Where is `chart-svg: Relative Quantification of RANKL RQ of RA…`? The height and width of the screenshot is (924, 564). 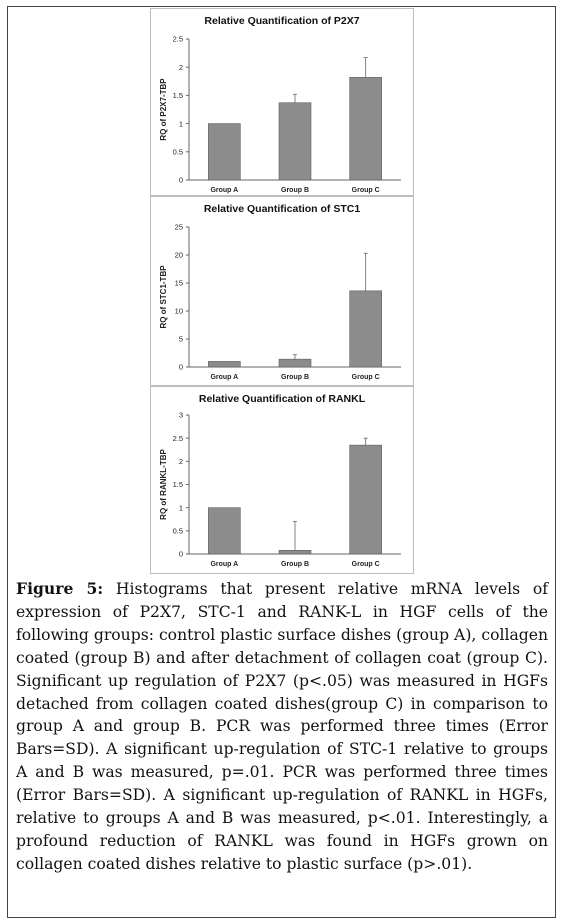 chart-svg: Relative Quantification of RANKL RQ of RA… is located at coordinates (280, 480).